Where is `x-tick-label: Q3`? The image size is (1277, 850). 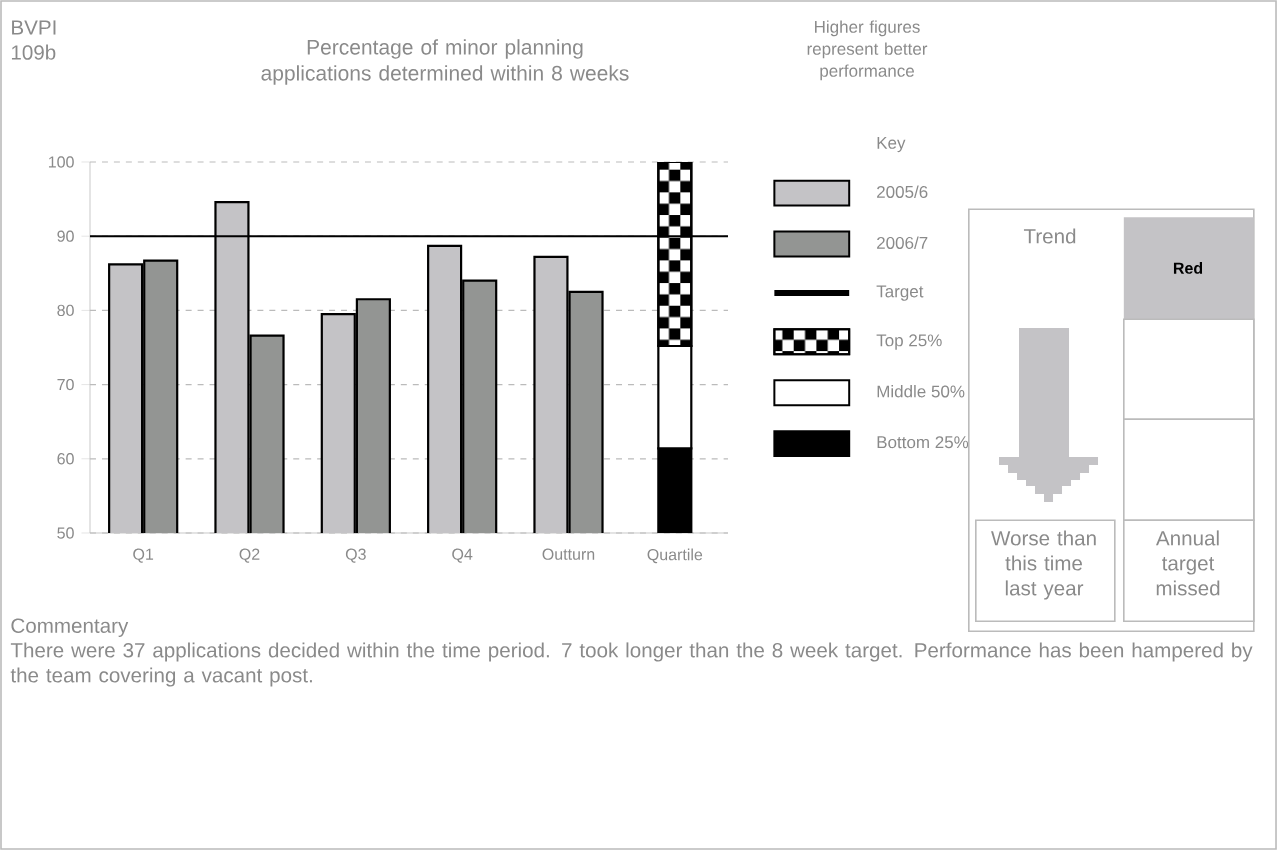 x-tick-label: Q3 is located at coordinates (355, 555).